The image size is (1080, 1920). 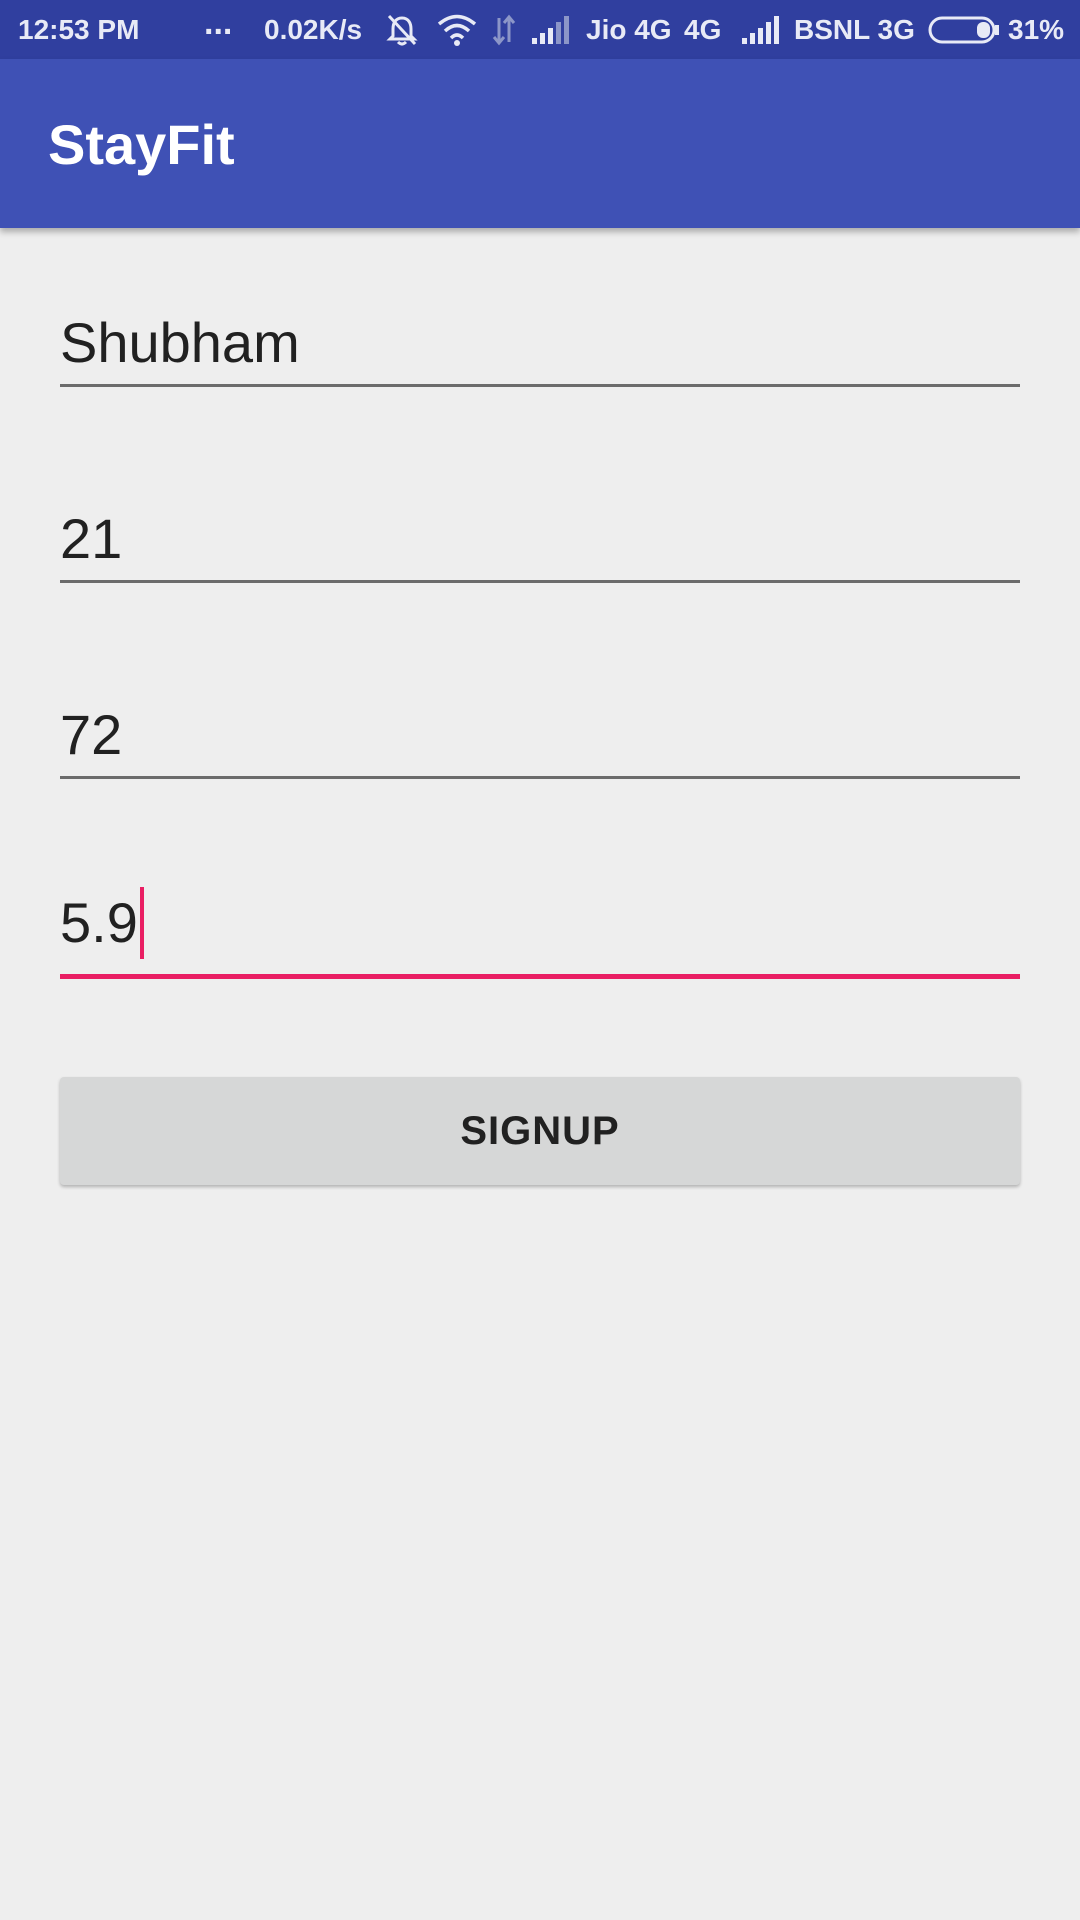 I want to click on height-value: 5.9, so click(x=99, y=922).